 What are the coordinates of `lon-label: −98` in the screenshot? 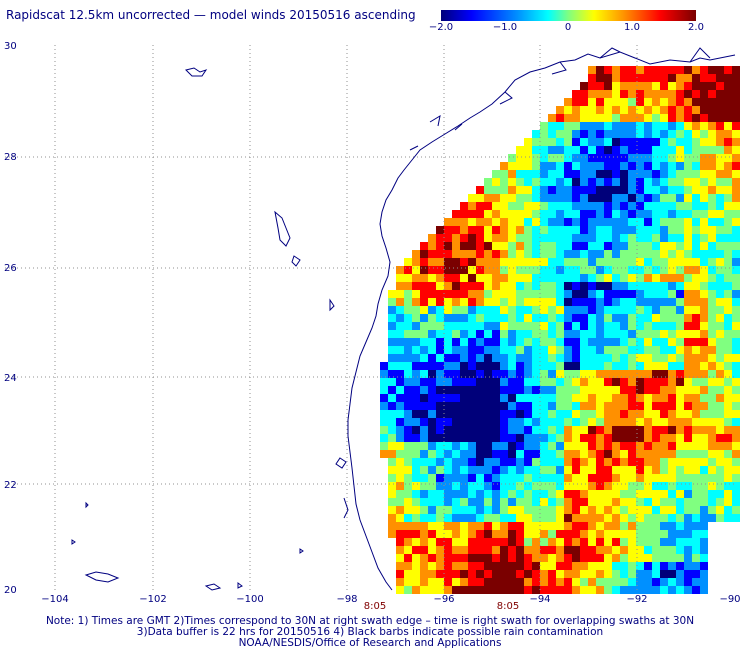 It's located at (346, 599).